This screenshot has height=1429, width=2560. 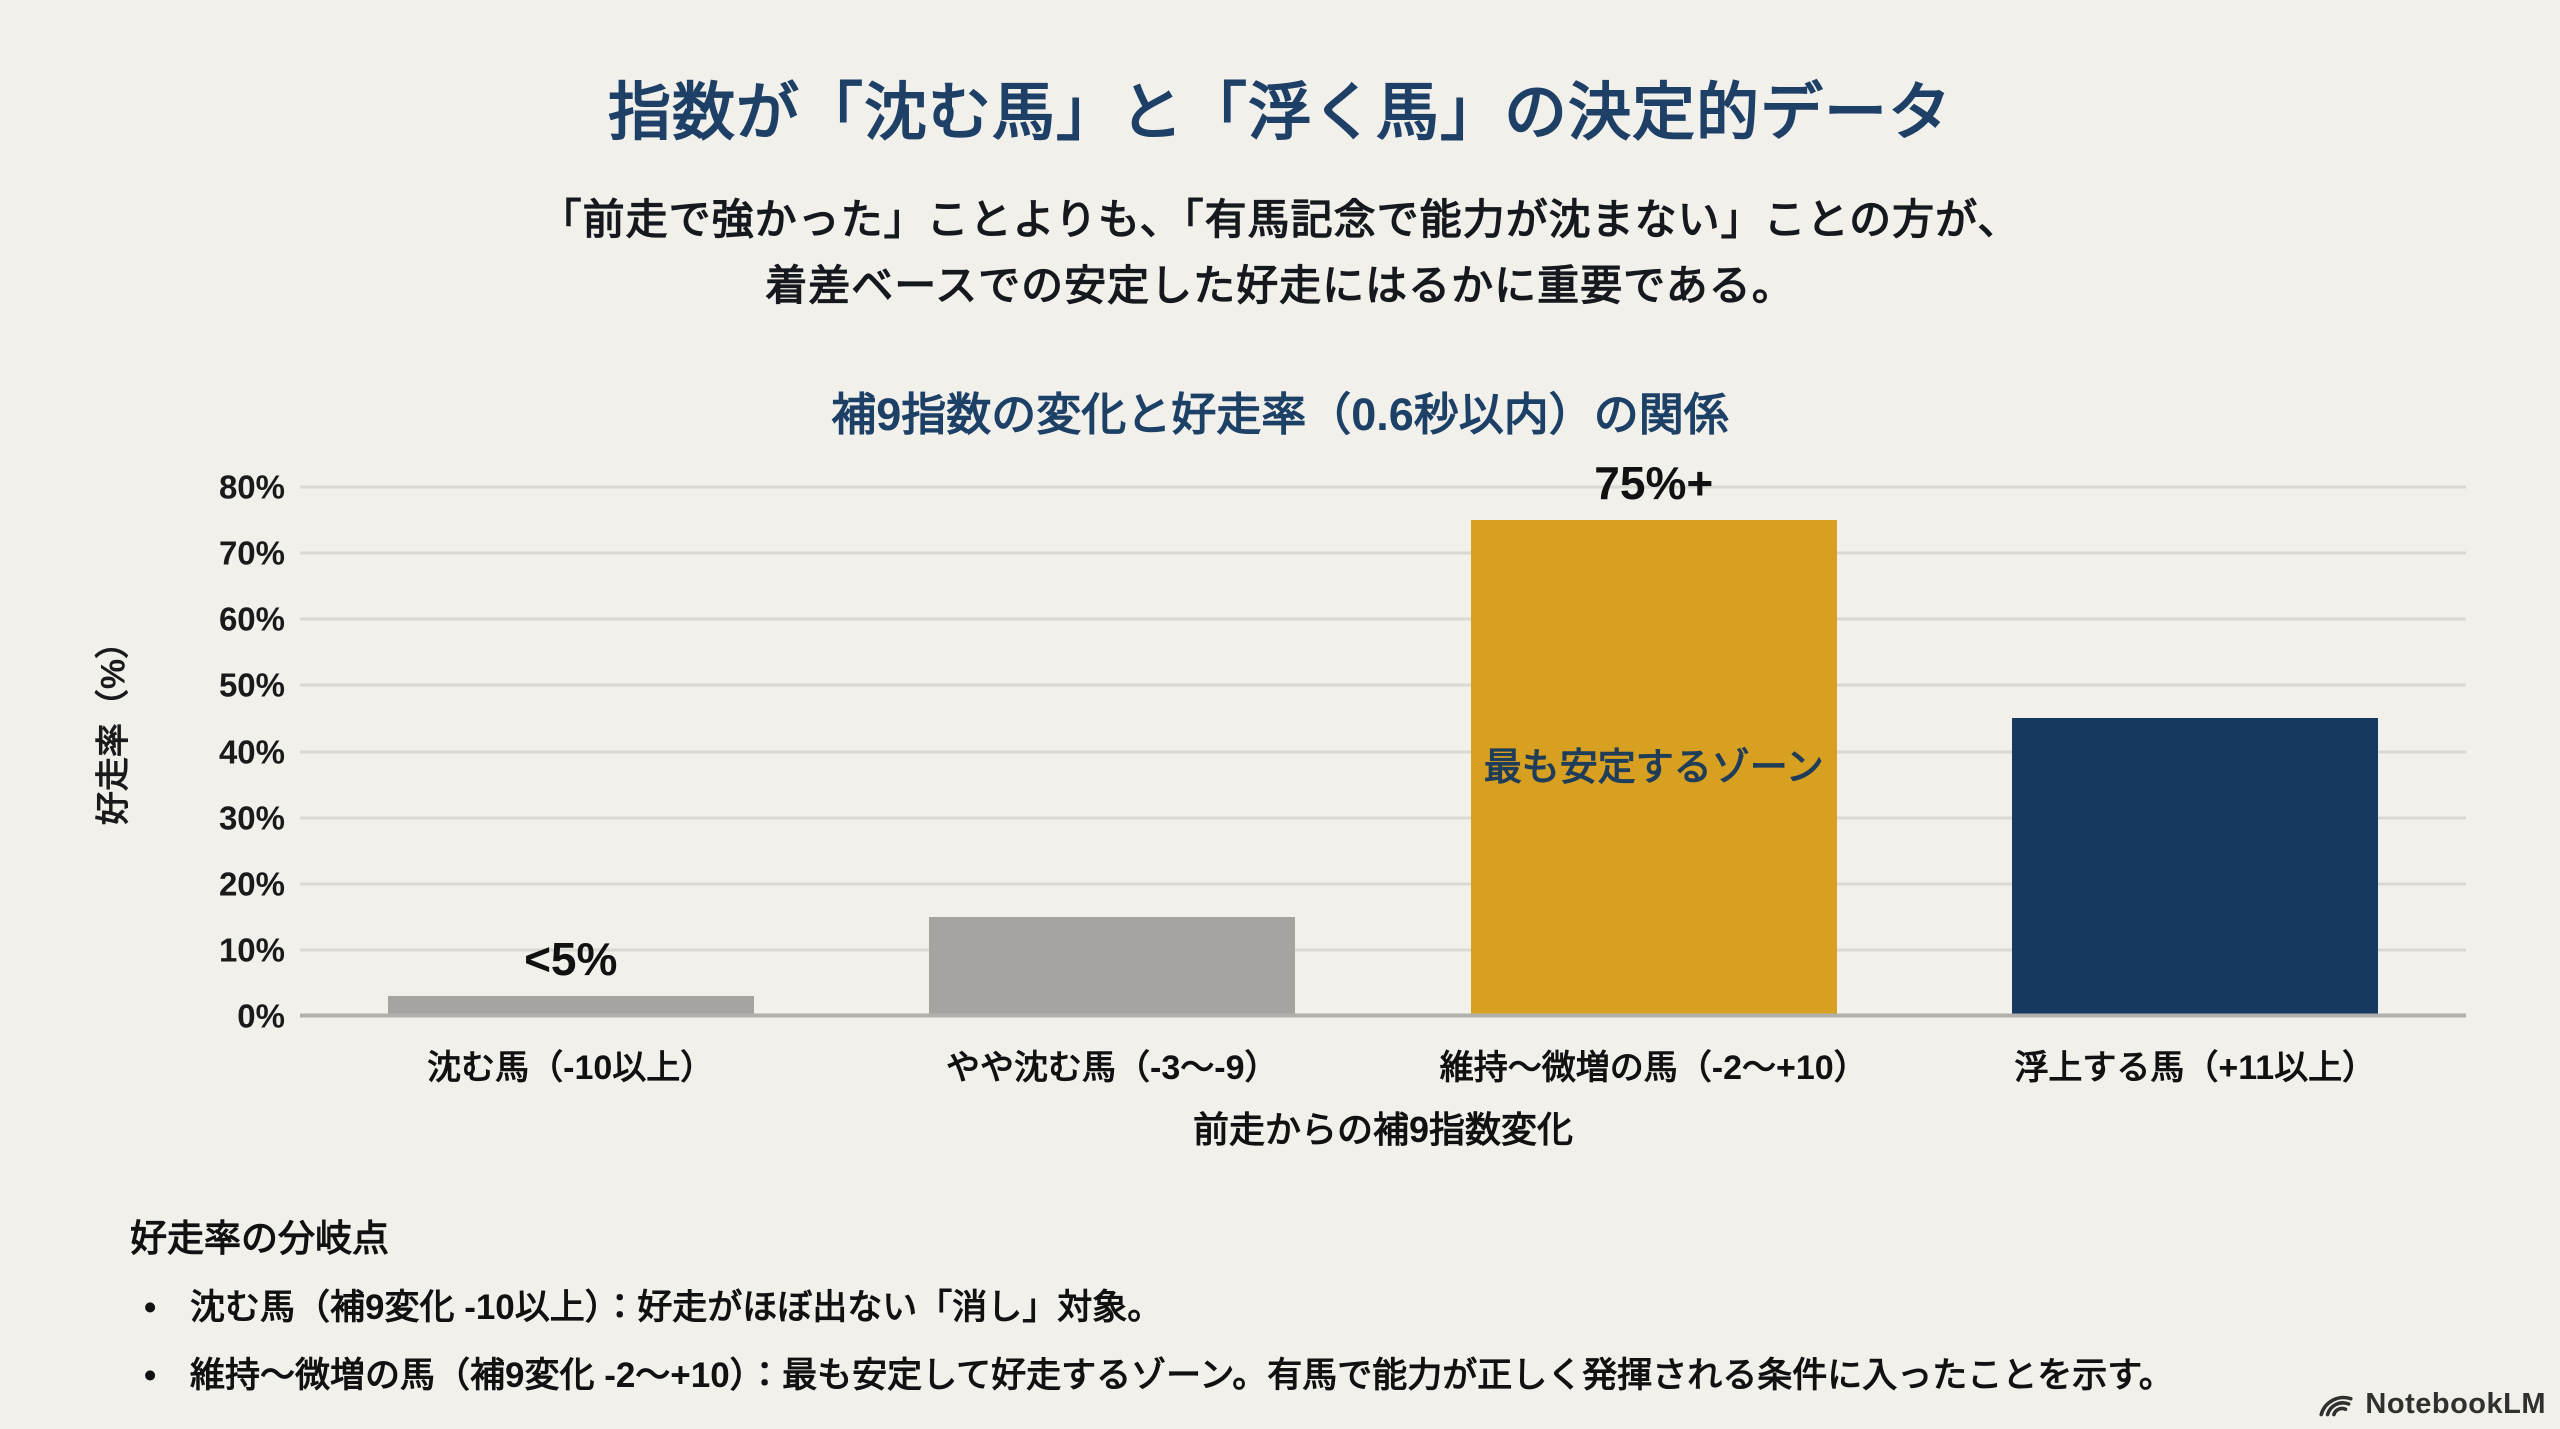 I want to click on notebooklm-watermark: NotebookLM, so click(x=2431, y=1404).